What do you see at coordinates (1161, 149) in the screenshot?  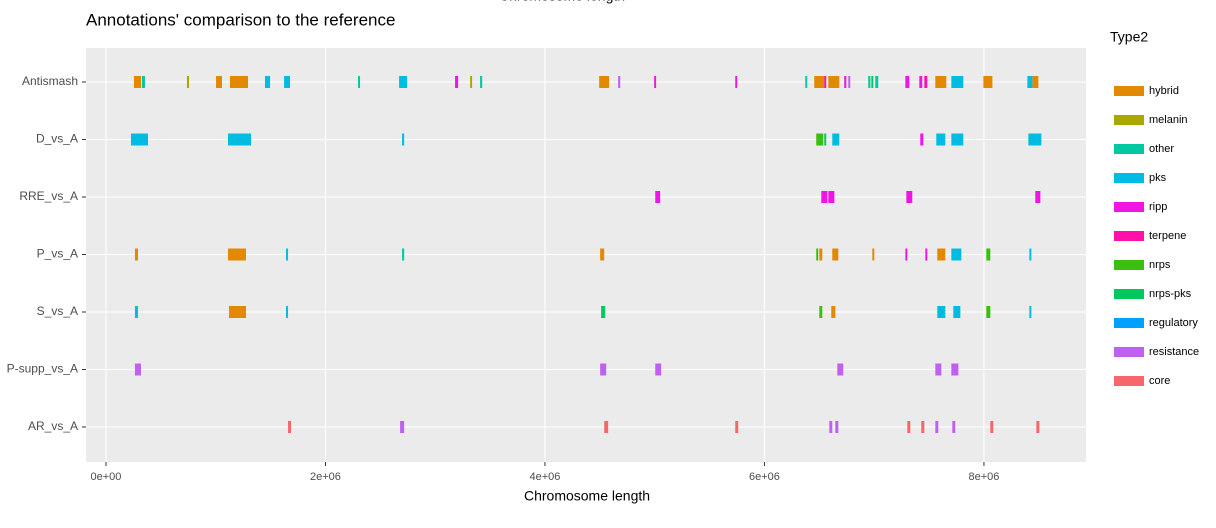 I see `legend-label: other` at bounding box center [1161, 149].